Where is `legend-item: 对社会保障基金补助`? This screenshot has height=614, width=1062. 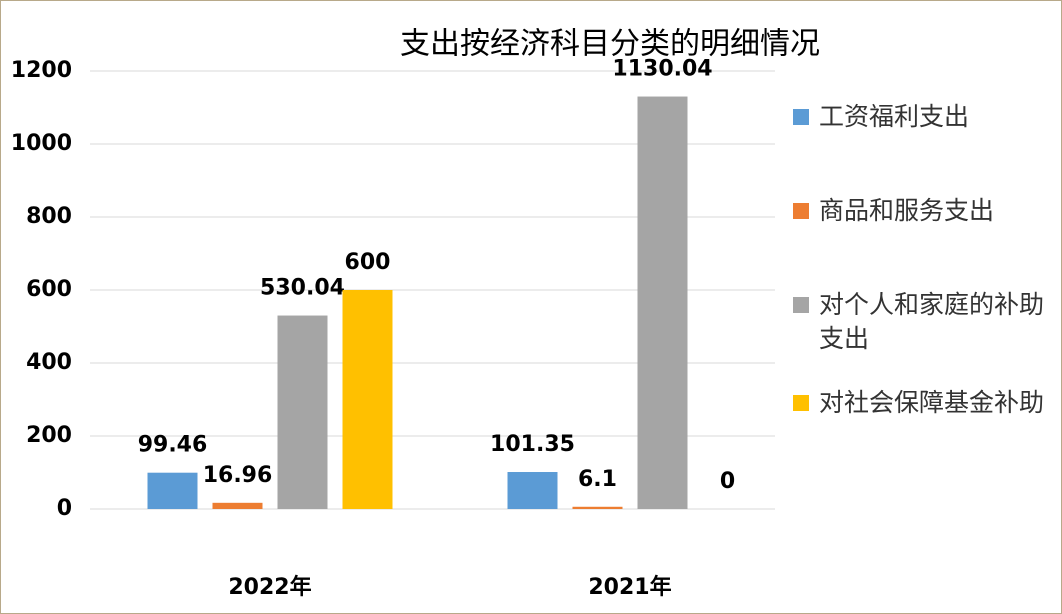
legend-item: 对社会保障基金补助 is located at coordinates (924, 403).